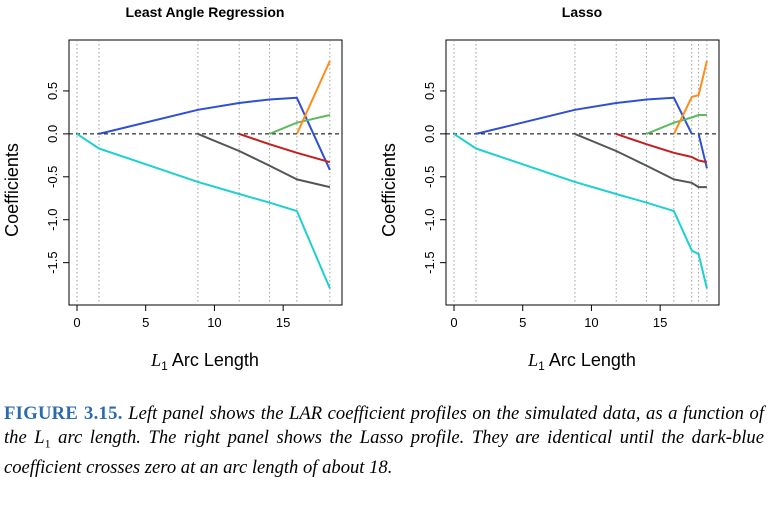 The height and width of the screenshot is (511, 768). Describe the element at coordinates (47, 443) in the screenshot. I see `caption-subscript: 1` at that location.